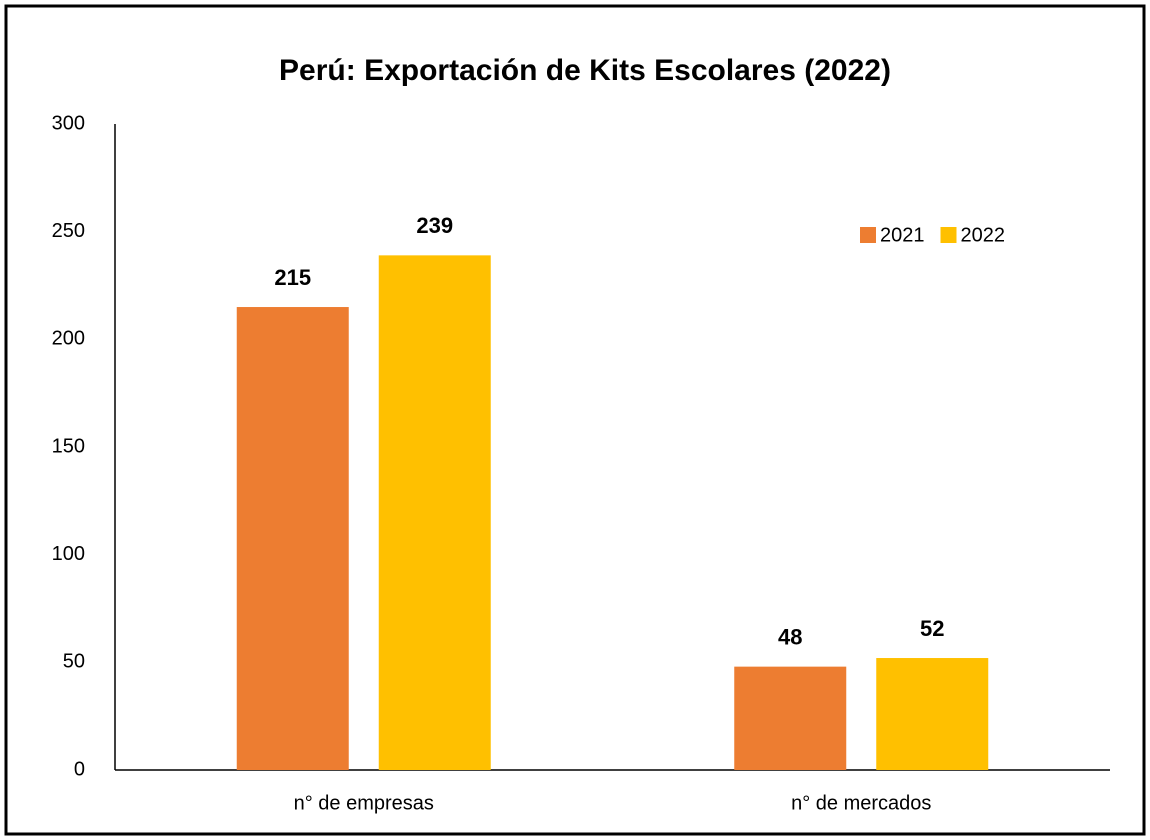 The height and width of the screenshot is (840, 1150). I want to click on legend-label: 2022, so click(983, 235).